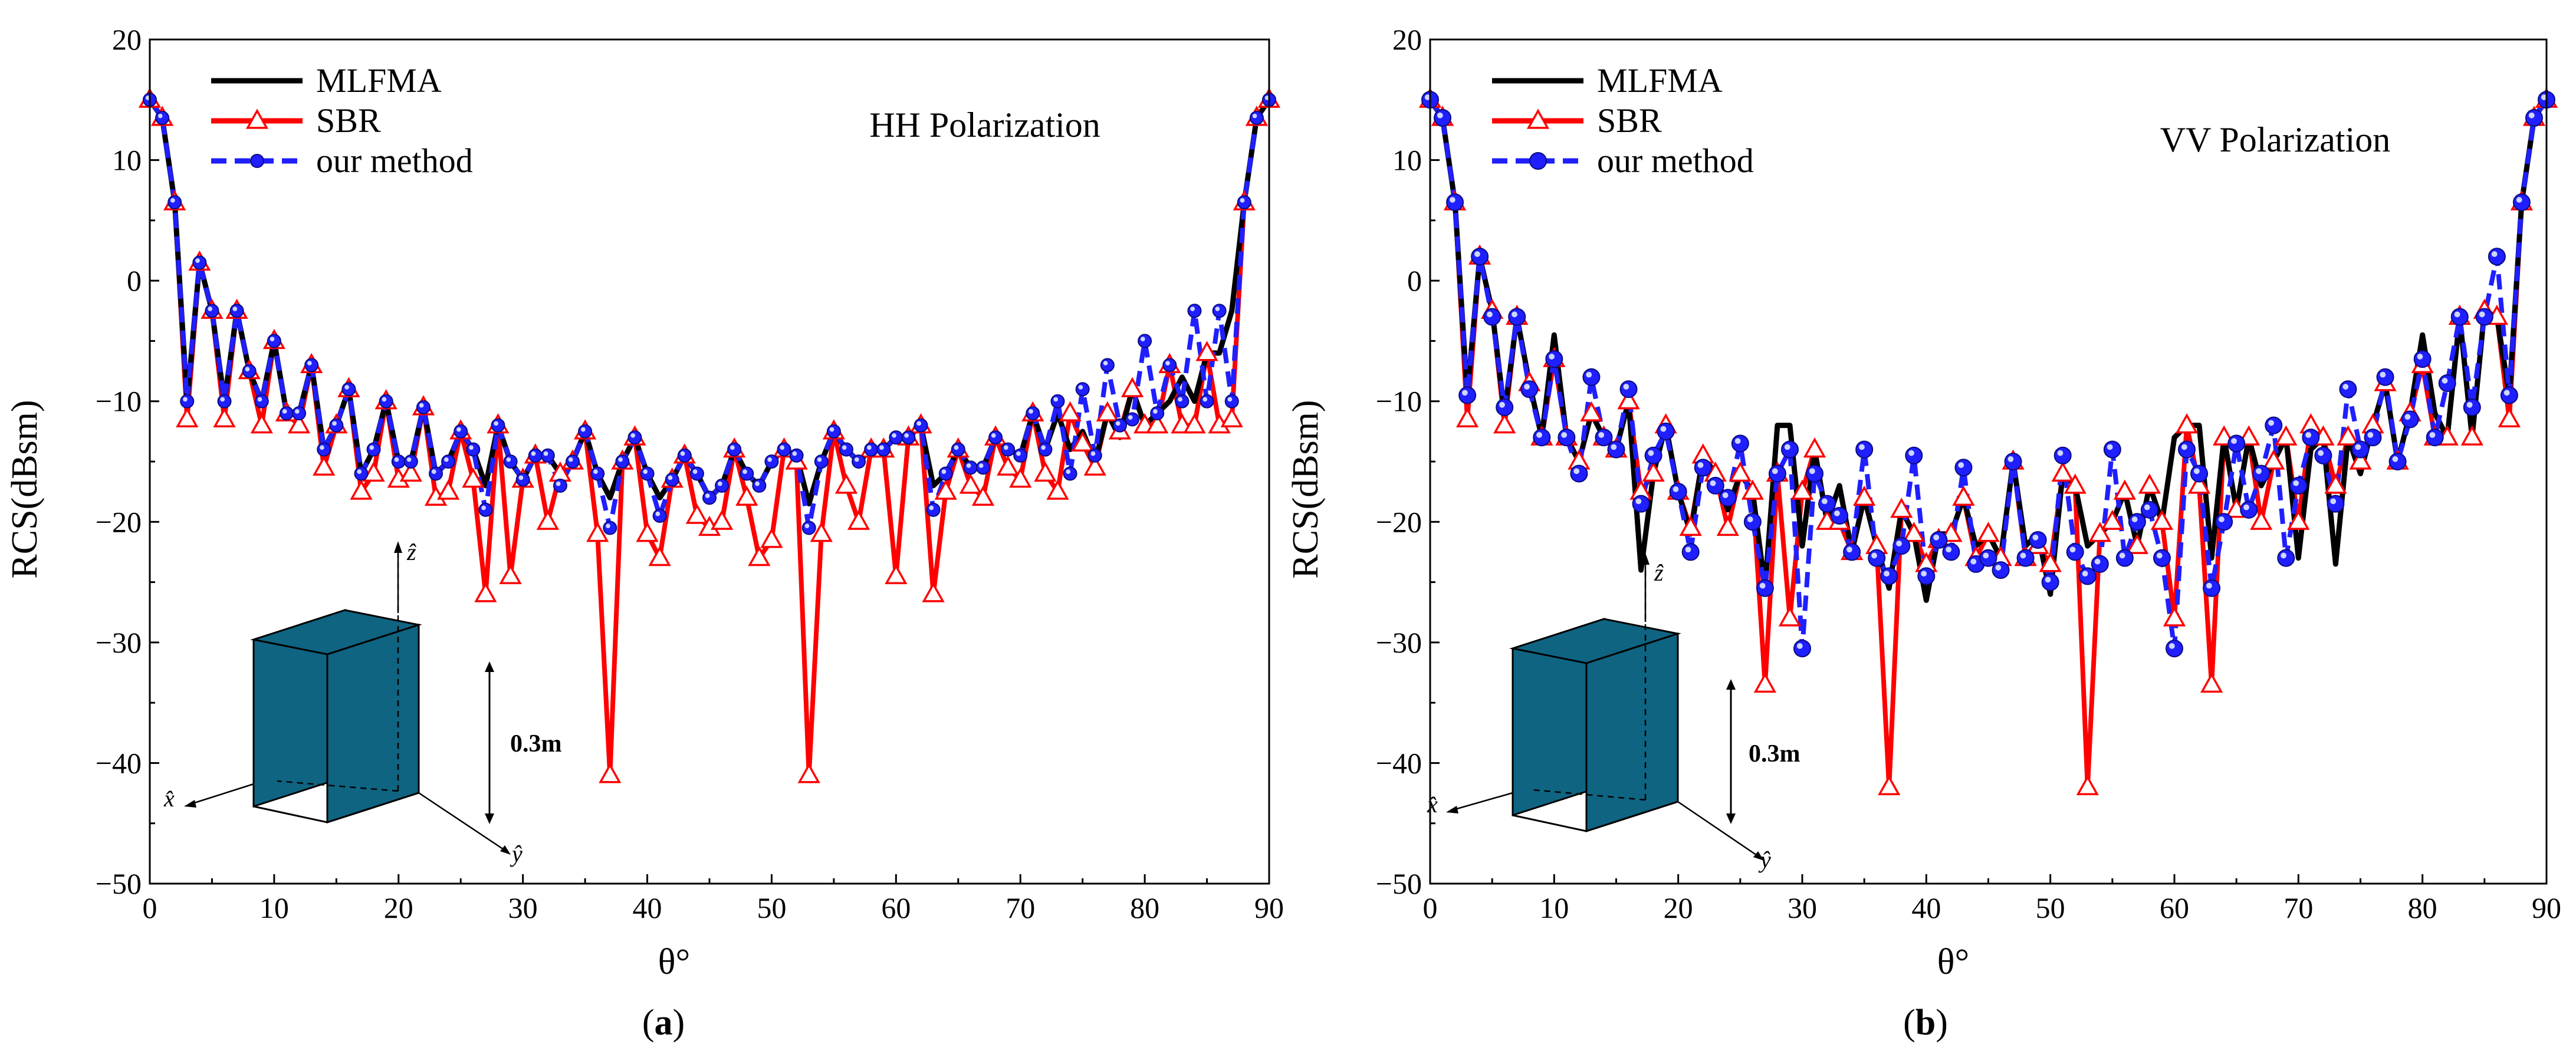  Describe the element at coordinates (134, 280) in the screenshot. I see `y-tick-label: 0` at that location.